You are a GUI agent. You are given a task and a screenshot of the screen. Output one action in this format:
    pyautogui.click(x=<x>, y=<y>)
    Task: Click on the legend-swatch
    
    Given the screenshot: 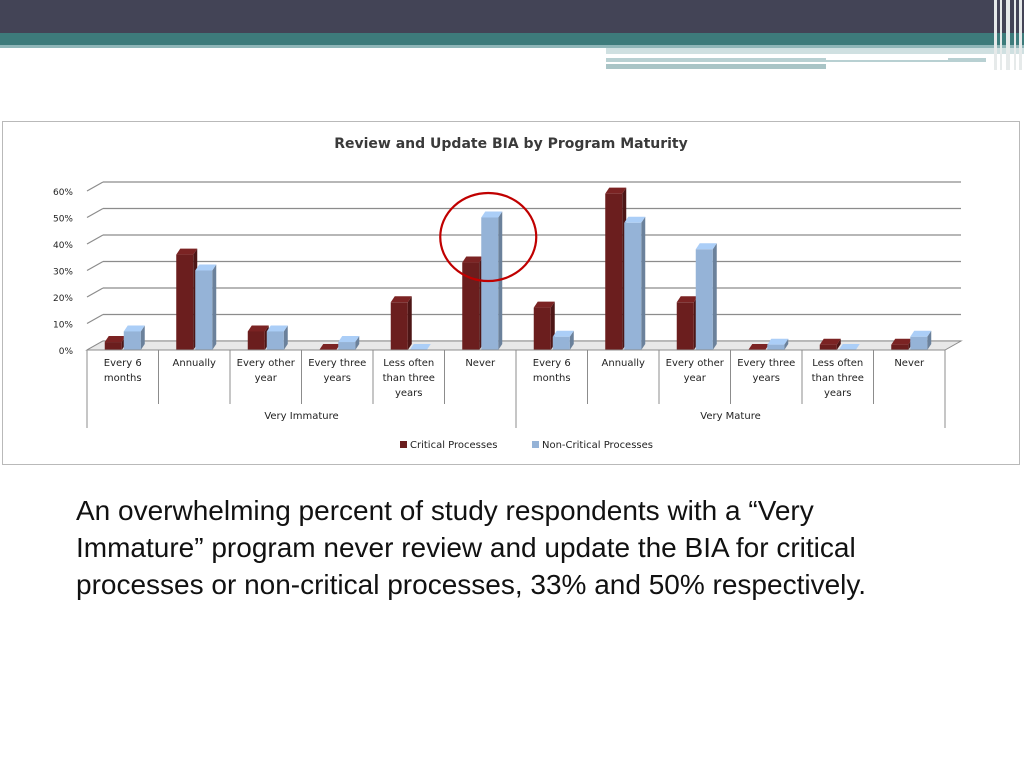 What is the action you would take?
    pyautogui.click(x=535, y=444)
    